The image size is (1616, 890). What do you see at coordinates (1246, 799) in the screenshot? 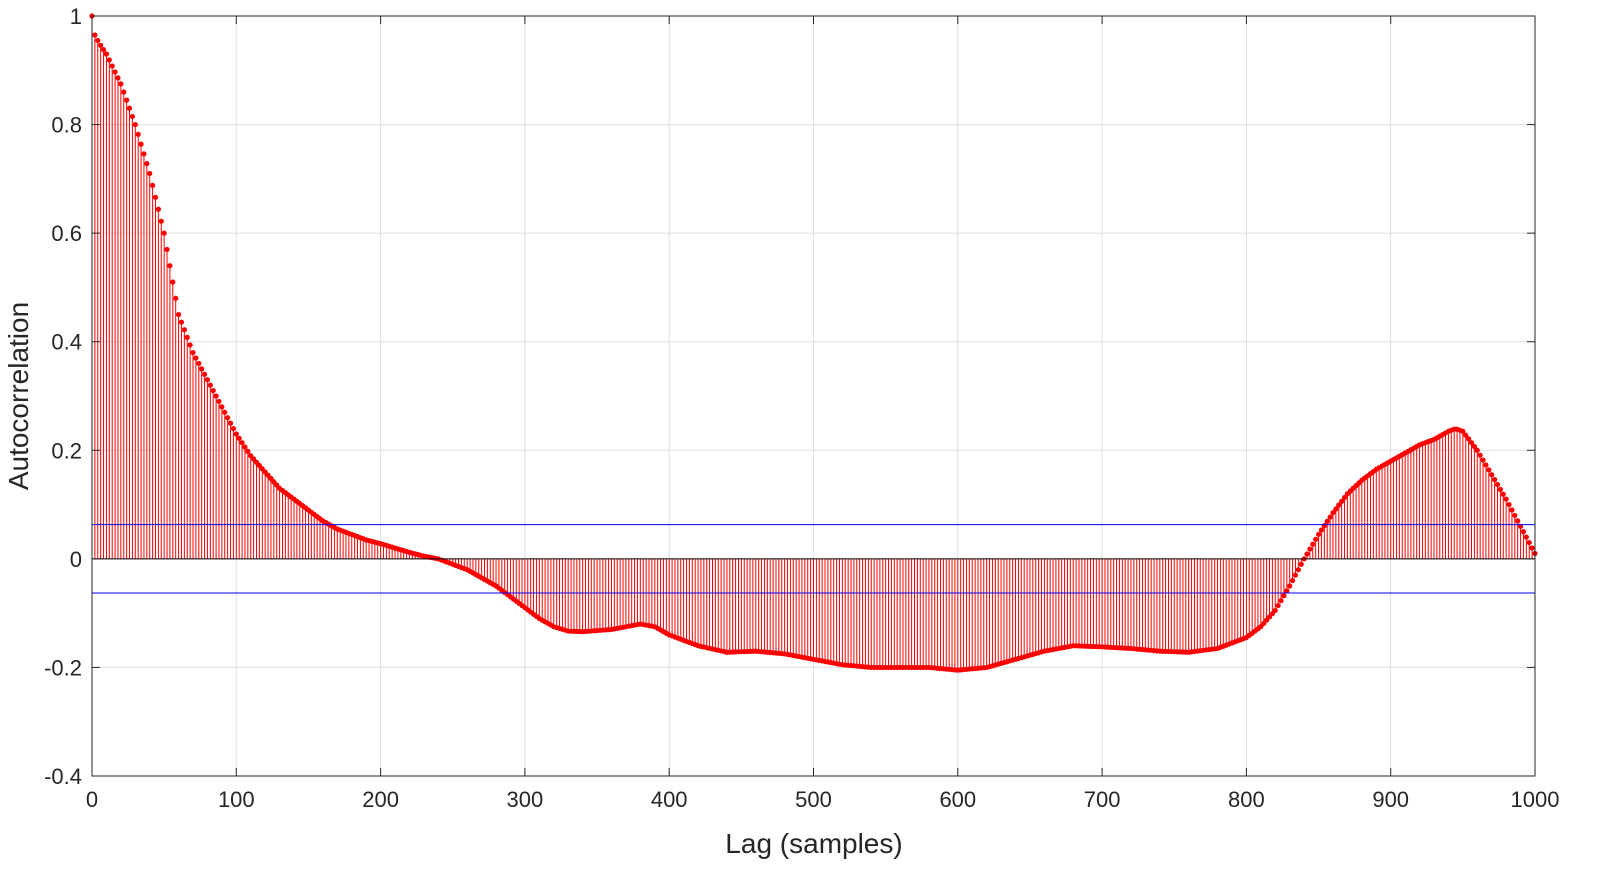
I see `x-tick-label: 800` at bounding box center [1246, 799].